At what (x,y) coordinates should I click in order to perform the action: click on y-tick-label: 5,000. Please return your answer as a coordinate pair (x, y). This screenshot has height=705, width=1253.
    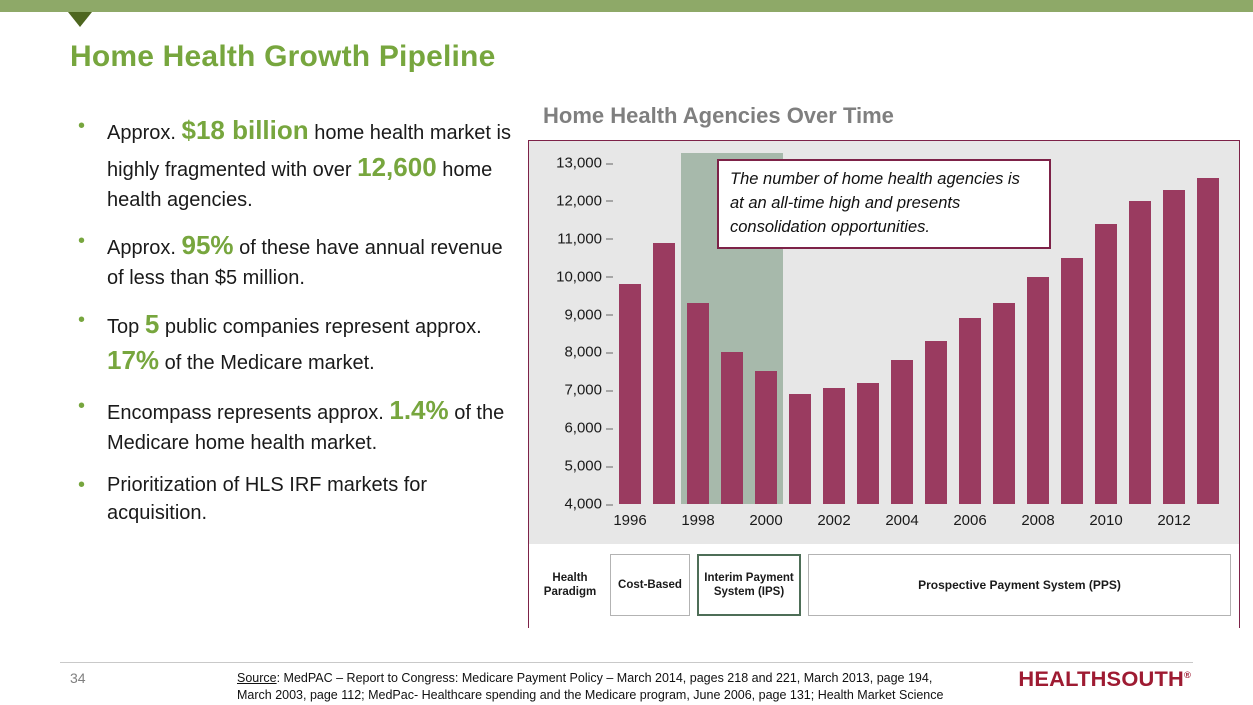
    Looking at the image, I should click on (588, 466).